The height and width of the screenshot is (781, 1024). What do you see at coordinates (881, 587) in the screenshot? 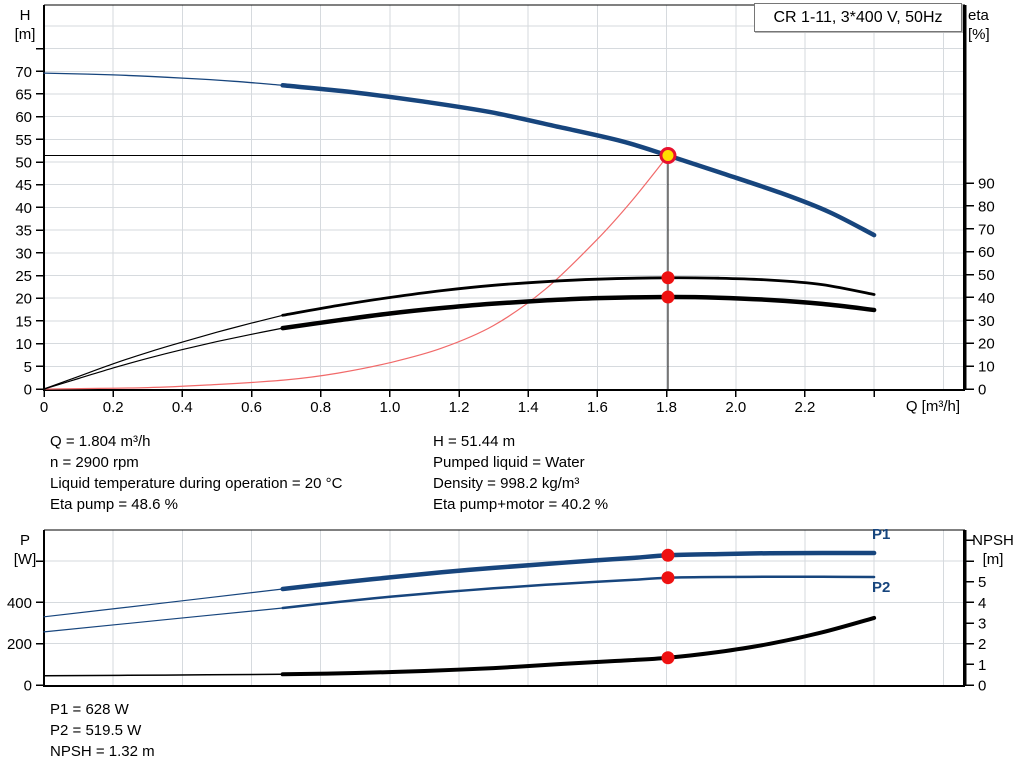
I see `p2-curve-label: P2` at bounding box center [881, 587].